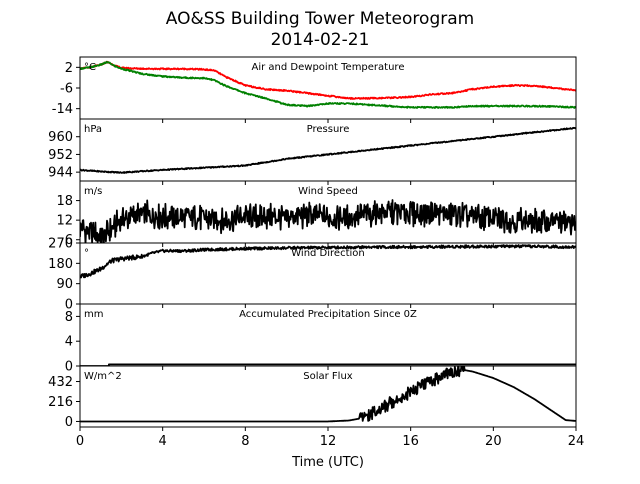 The height and width of the screenshot is (484, 640). I want to click on x-tick-label: 12, so click(328, 441).